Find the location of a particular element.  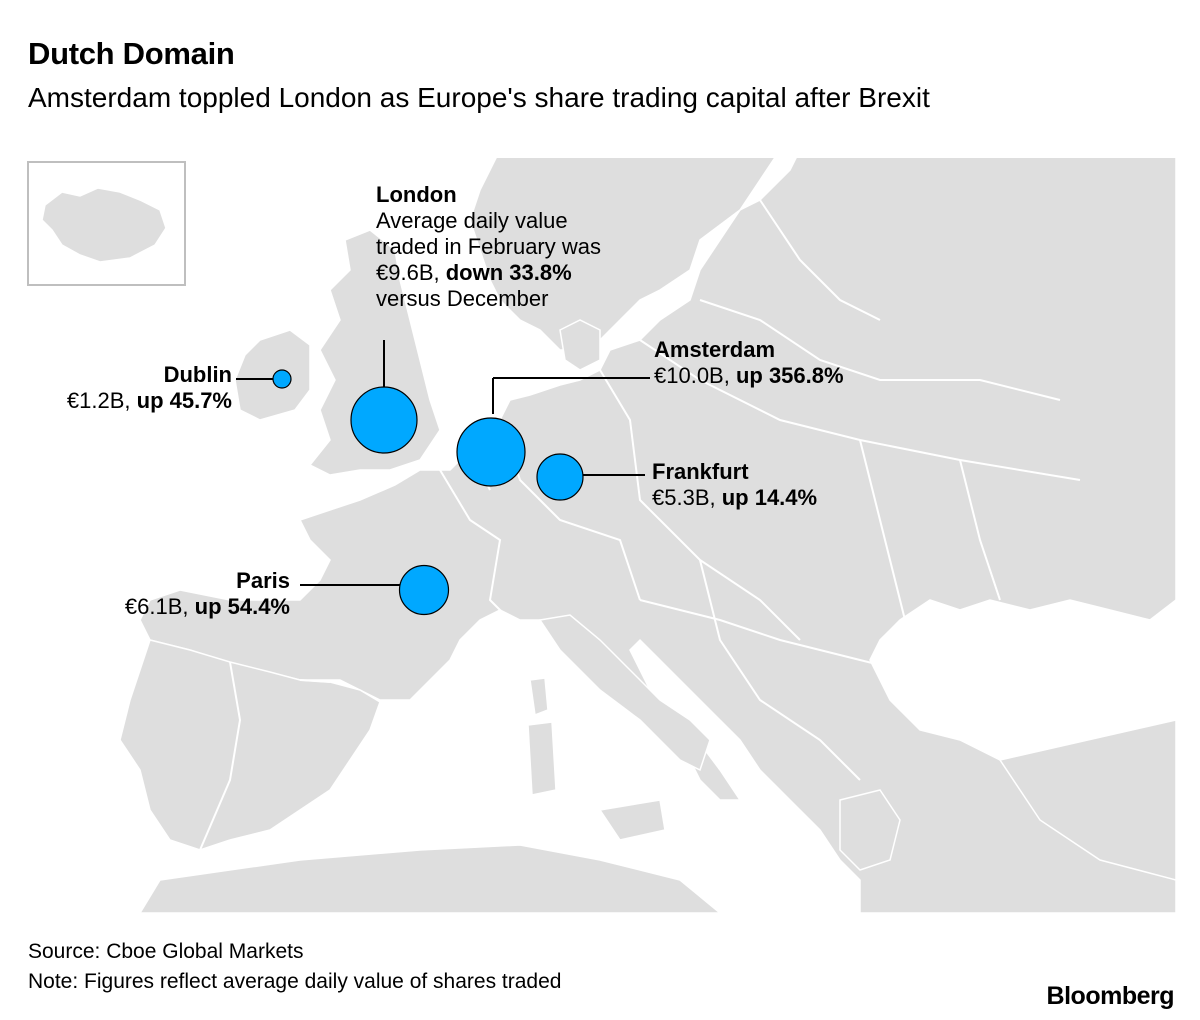

change-text: up 54.4% is located at coordinates (242, 606).